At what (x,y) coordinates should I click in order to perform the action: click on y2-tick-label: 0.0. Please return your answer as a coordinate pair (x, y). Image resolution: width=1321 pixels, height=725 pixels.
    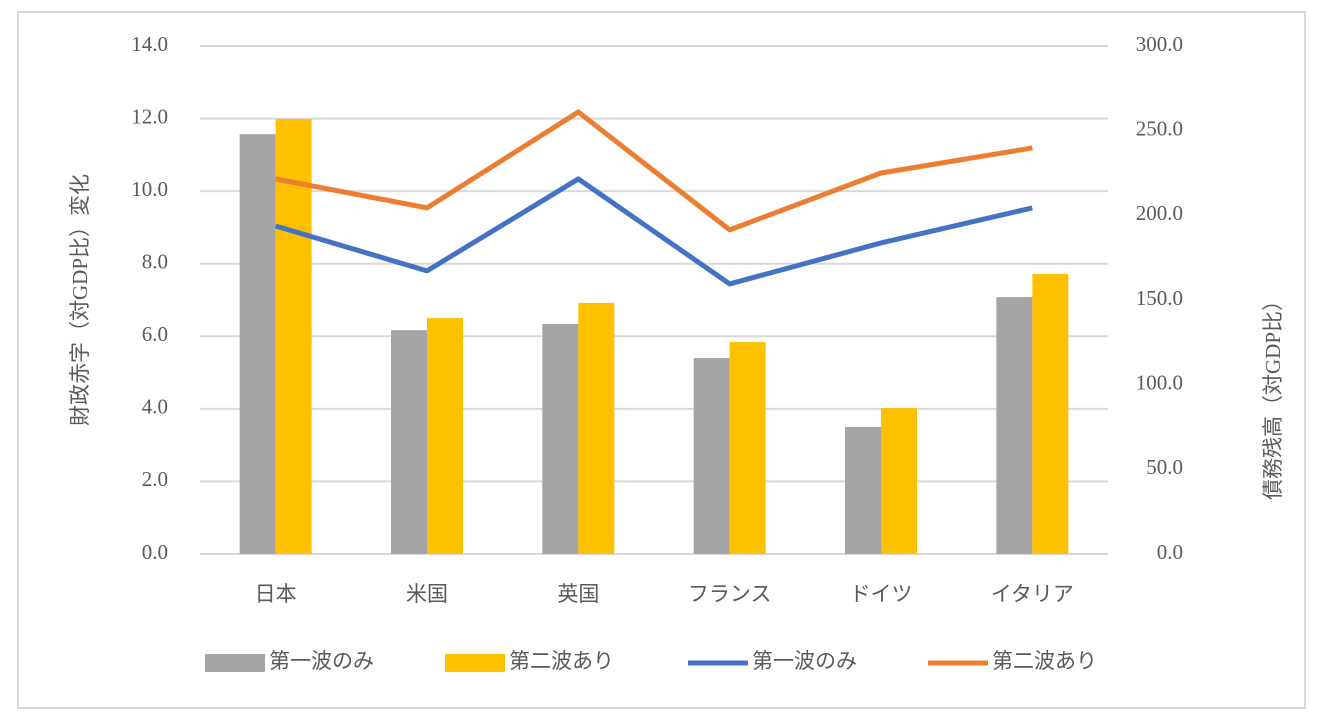
    Looking at the image, I should click on (1170, 552).